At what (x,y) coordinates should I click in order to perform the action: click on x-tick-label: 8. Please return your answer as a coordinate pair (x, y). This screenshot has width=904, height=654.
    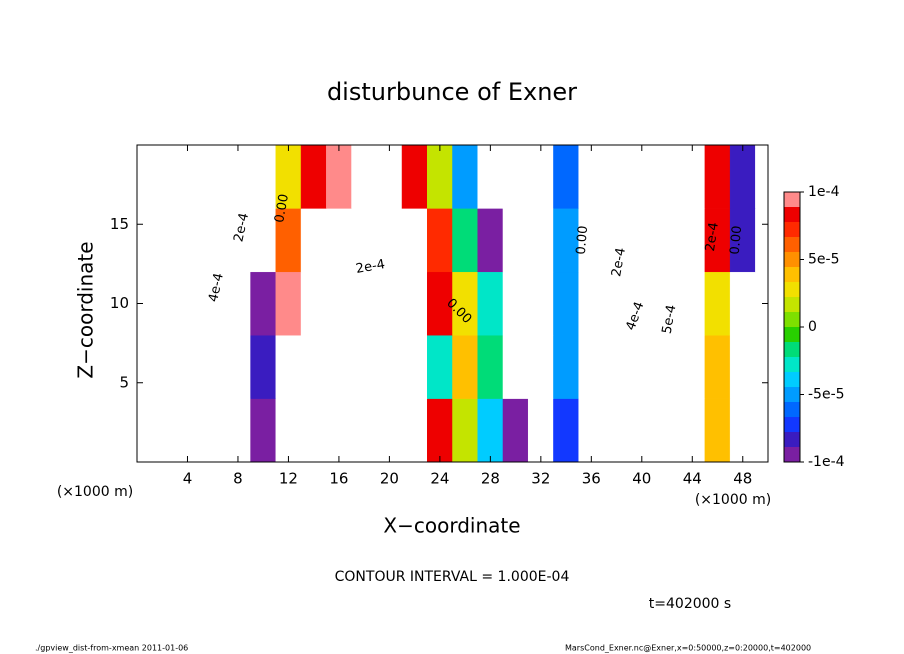
    Looking at the image, I should click on (238, 479).